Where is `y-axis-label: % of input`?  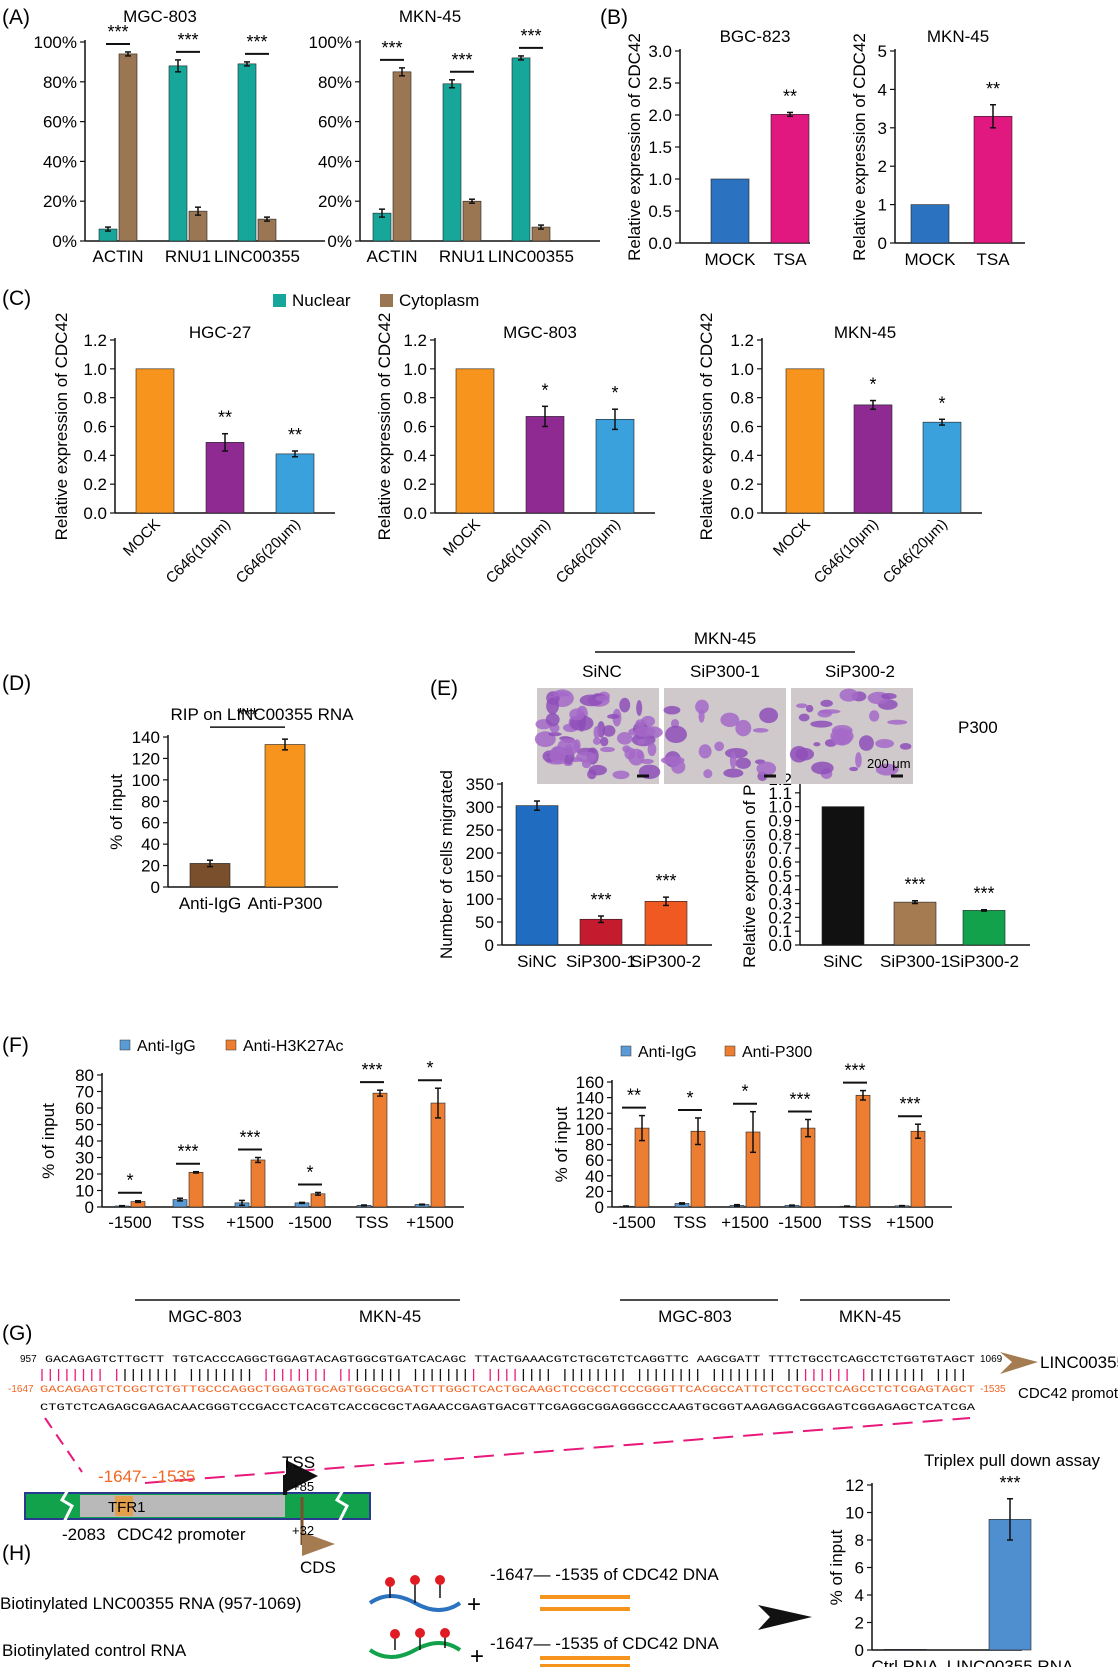
y-axis-label: % of input is located at coordinates (836, 1567).